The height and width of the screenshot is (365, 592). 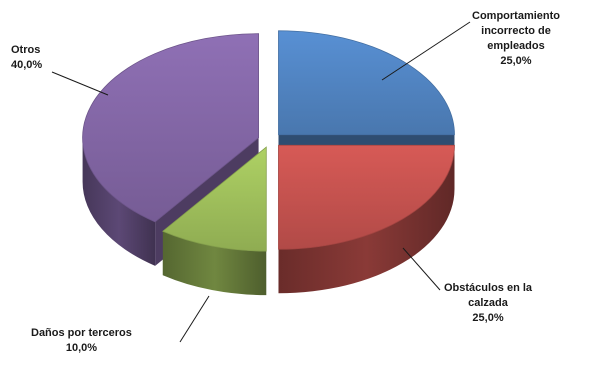 I want to click on slice-label-obstaculos: Obstáculos en la calzada 25,0%, so click(x=488, y=303).